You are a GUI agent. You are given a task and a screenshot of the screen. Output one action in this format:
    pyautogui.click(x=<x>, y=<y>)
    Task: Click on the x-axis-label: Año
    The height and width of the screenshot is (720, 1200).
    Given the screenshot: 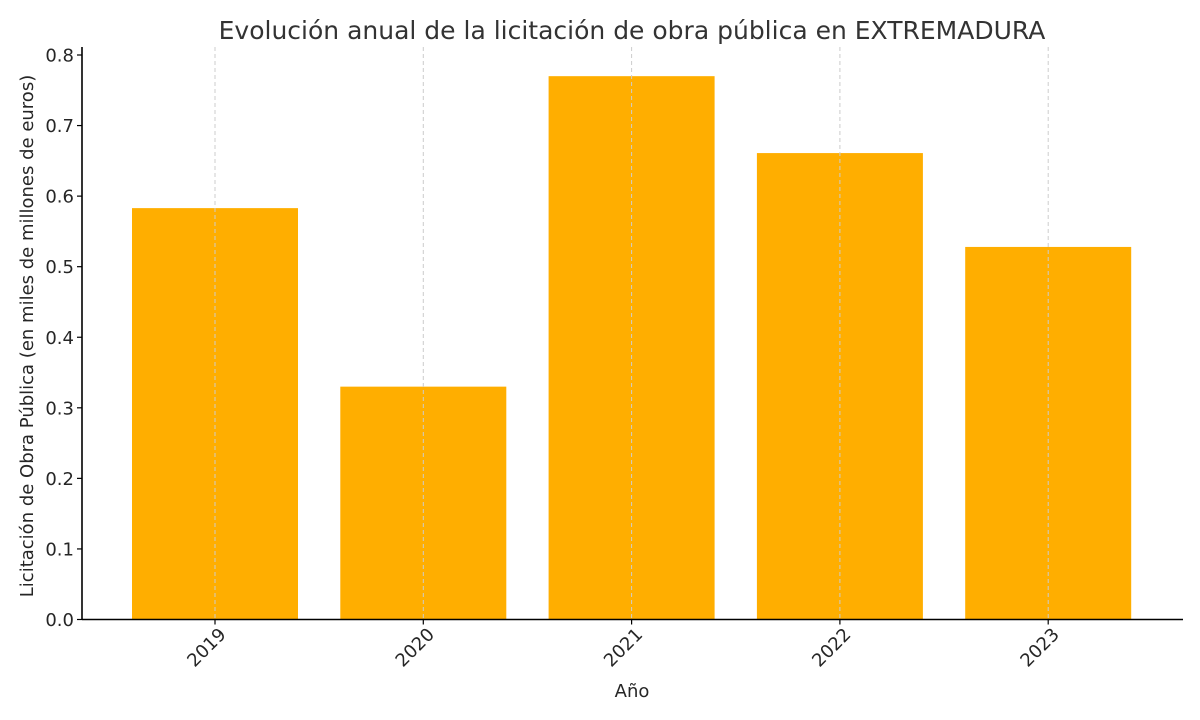 What is the action you would take?
    pyautogui.click(x=632, y=691)
    